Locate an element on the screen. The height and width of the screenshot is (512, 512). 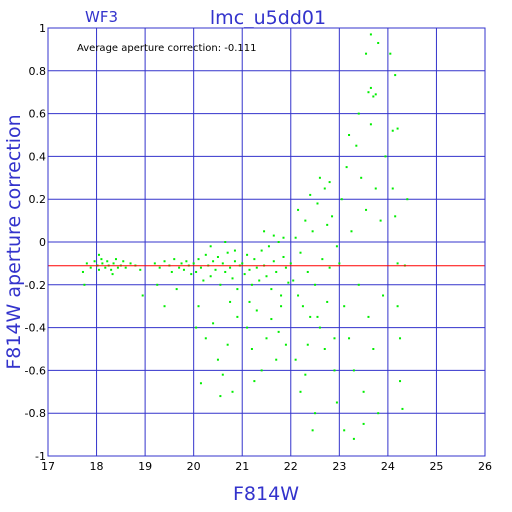
y-tick-label: -0.6 is located at coordinates (35, 370).